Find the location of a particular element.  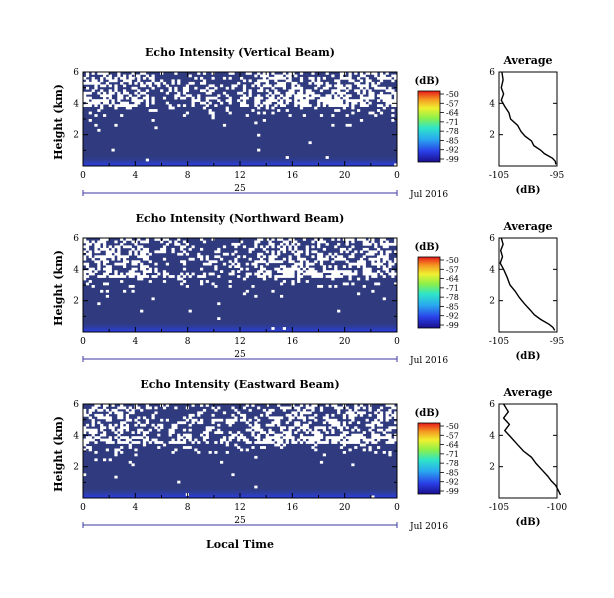

day-label: 25 is located at coordinates (240, 189).